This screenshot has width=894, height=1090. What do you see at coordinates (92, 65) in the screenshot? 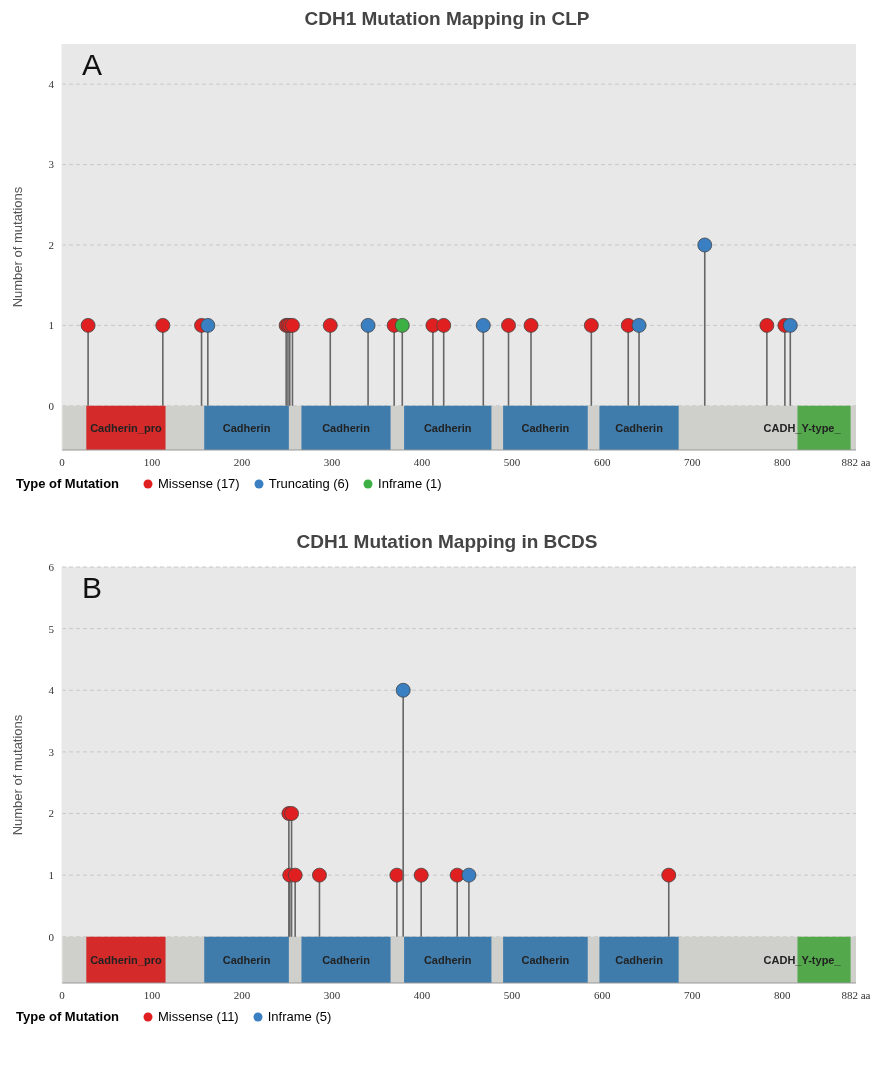
I see `annotation: A` at bounding box center [92, 65].